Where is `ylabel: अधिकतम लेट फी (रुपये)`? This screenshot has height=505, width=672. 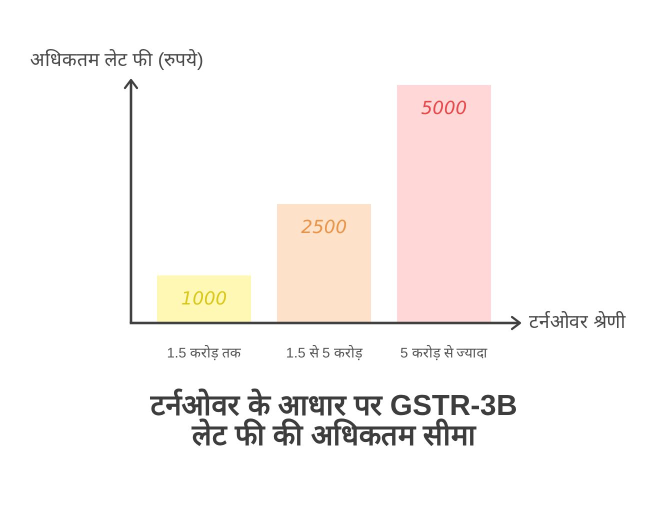 ylabel: अधिकतम लेट फी (रुपये) is located at coordinates (117, 61).